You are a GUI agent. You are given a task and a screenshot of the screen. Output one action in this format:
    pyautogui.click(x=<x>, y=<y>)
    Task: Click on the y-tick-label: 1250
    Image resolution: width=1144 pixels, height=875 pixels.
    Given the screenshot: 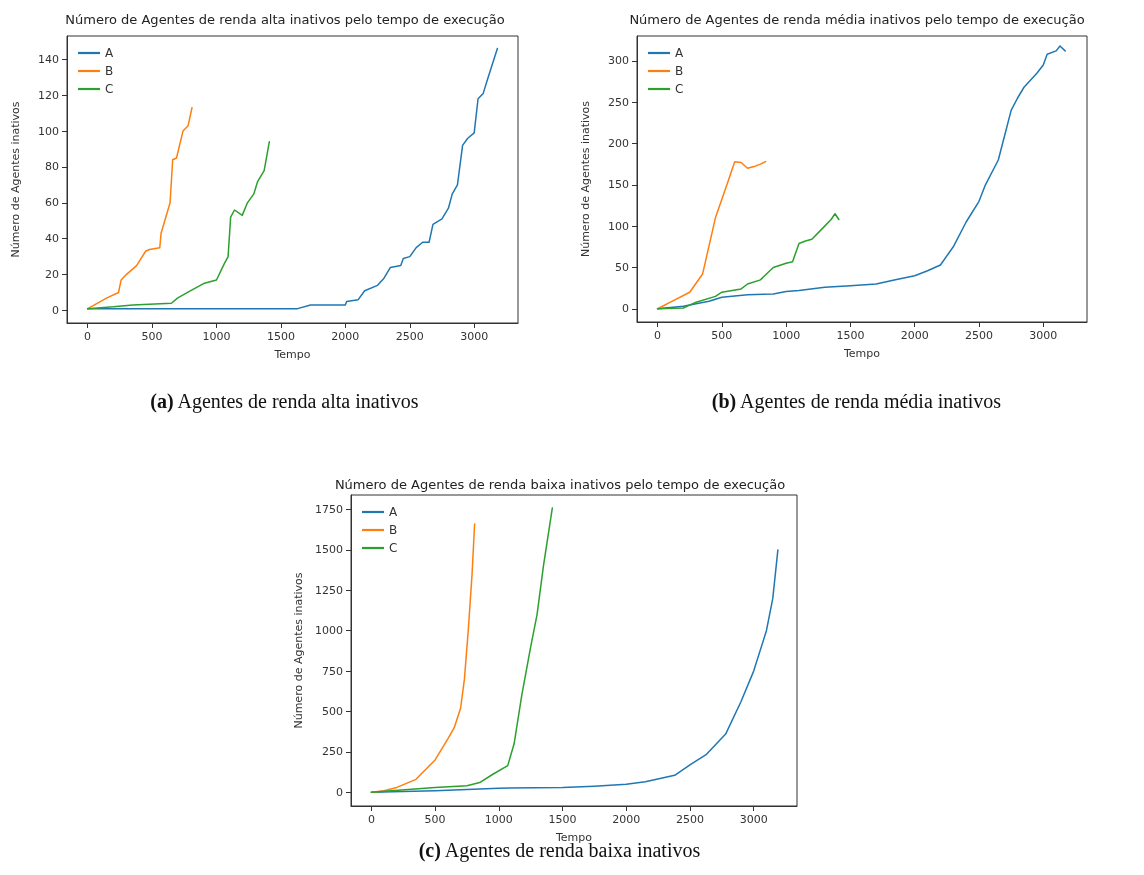 What is the action you would take?
    pyautogui.click(x=329, y=590)
    